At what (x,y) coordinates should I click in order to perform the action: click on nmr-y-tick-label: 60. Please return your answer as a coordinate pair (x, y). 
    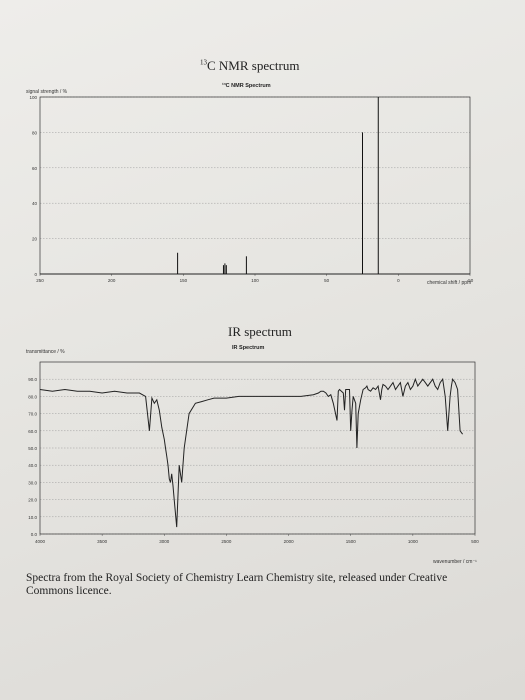
    Looking at the image, I should click on (35, 168).